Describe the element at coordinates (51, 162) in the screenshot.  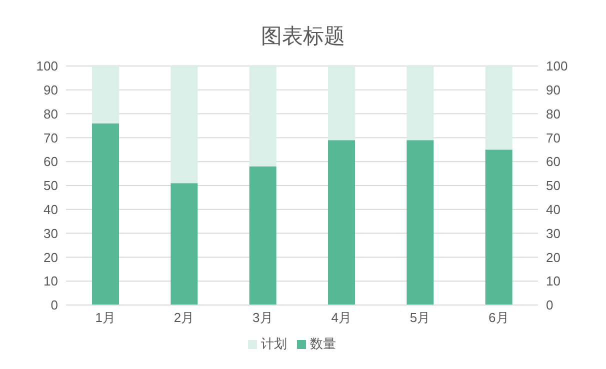
I see `y-tick-label: 60` at that location.